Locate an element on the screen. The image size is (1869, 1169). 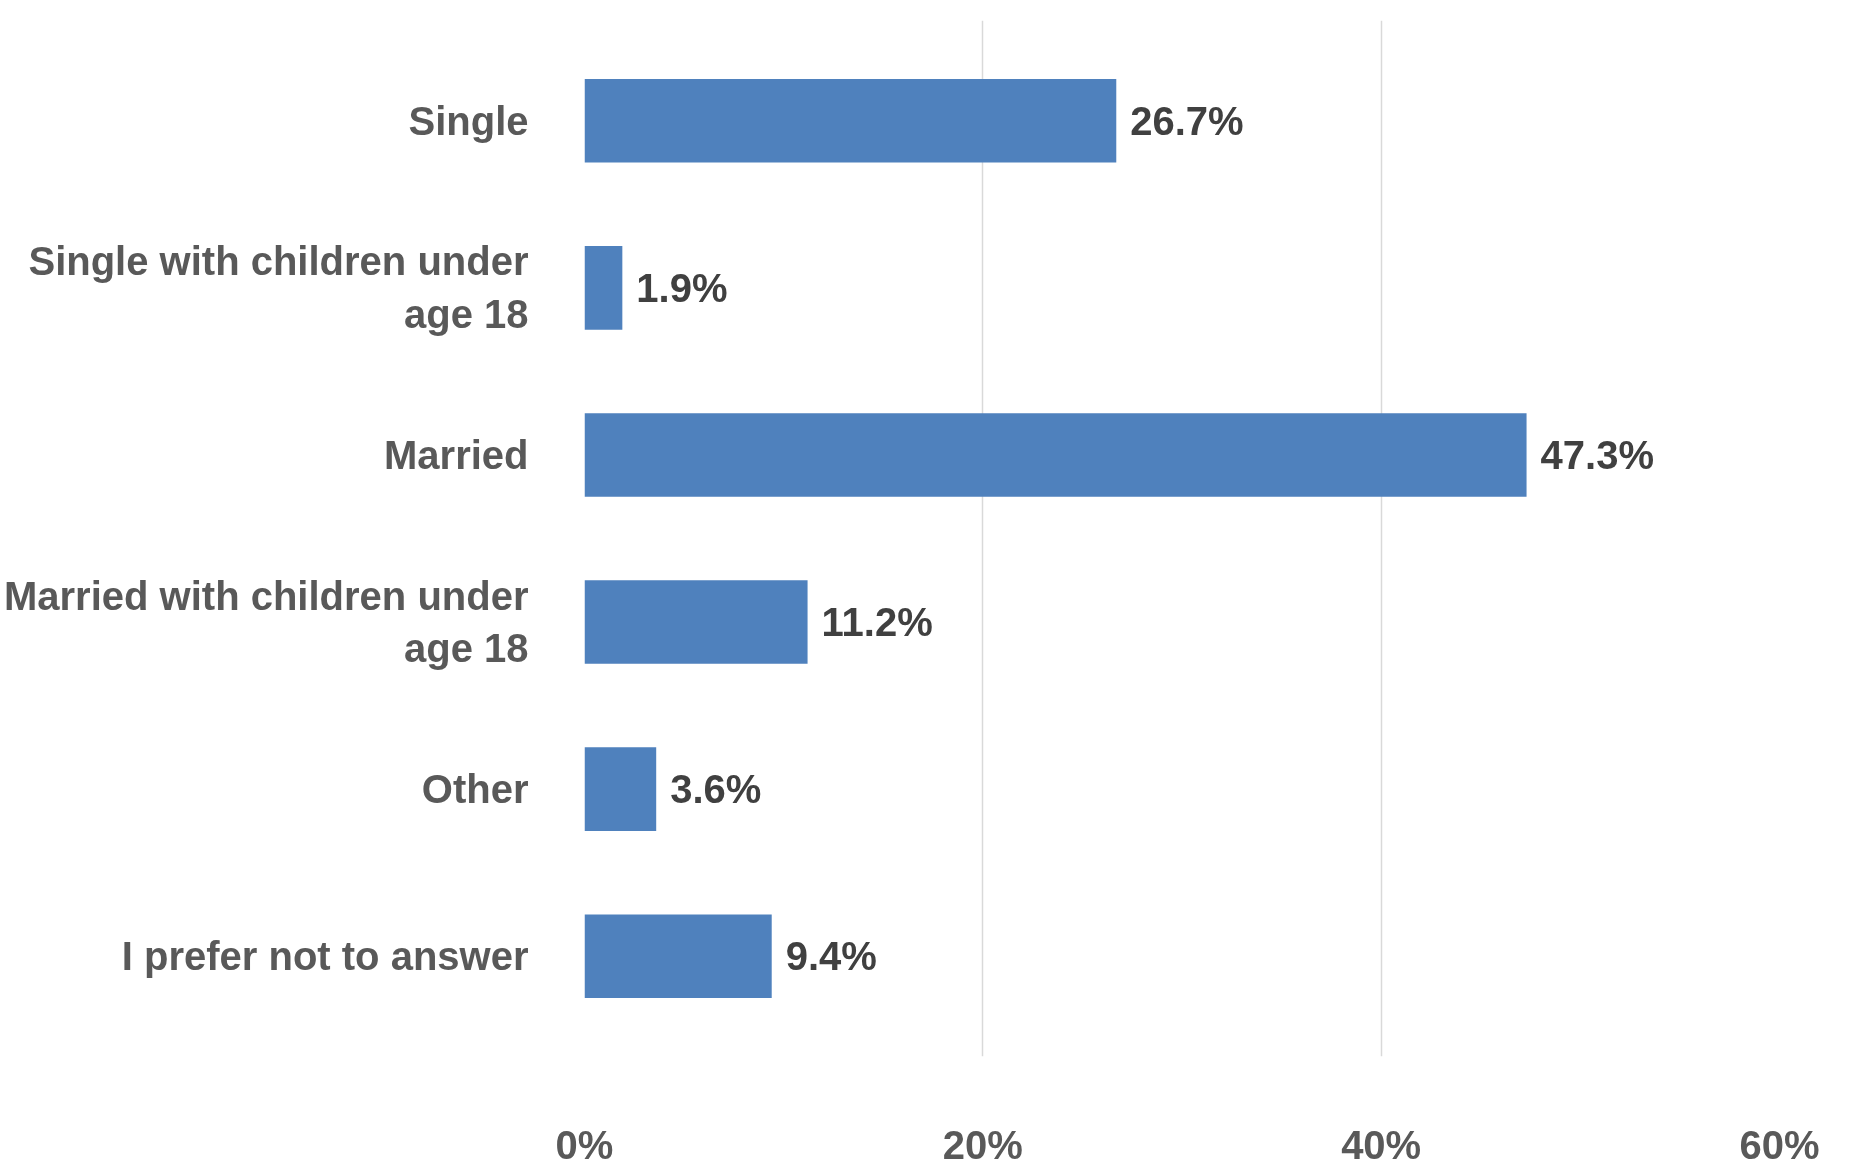
data-label: 11.2% is located at coordinates (877, 622).